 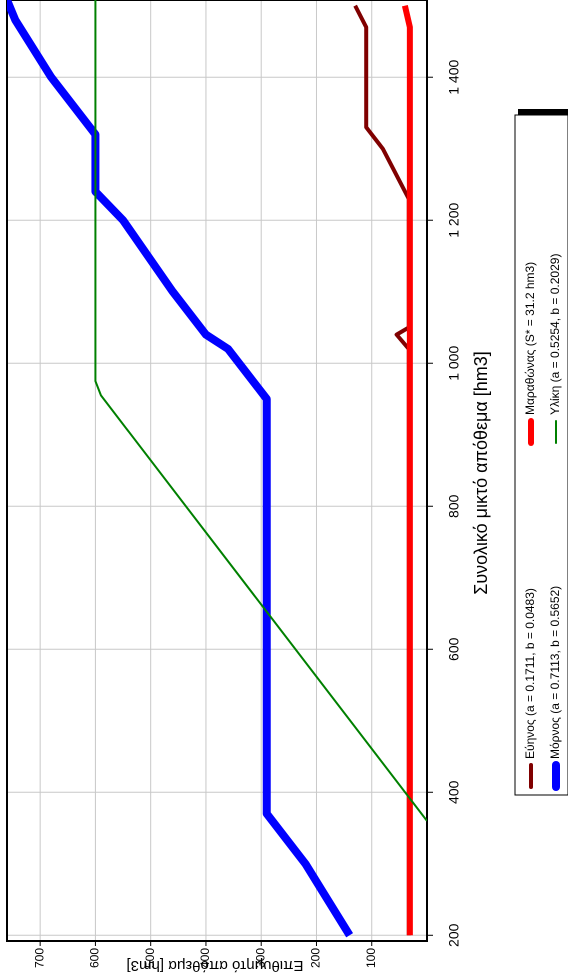 I want to click on legend-label: Εύηνος (a = 0.1711, b = 0.0483), so click(x=530, y=673).